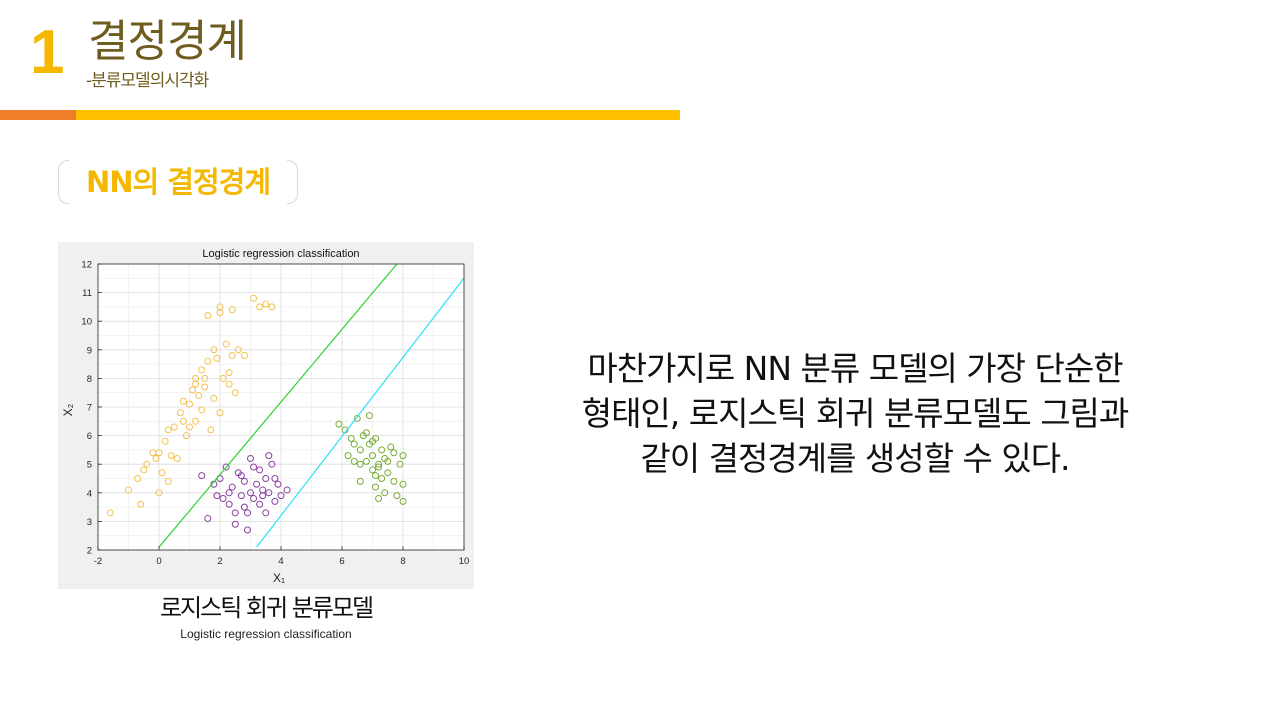 The image size is (1280, 720). I want to click on x-tick-label: 10, so click(464, 561).